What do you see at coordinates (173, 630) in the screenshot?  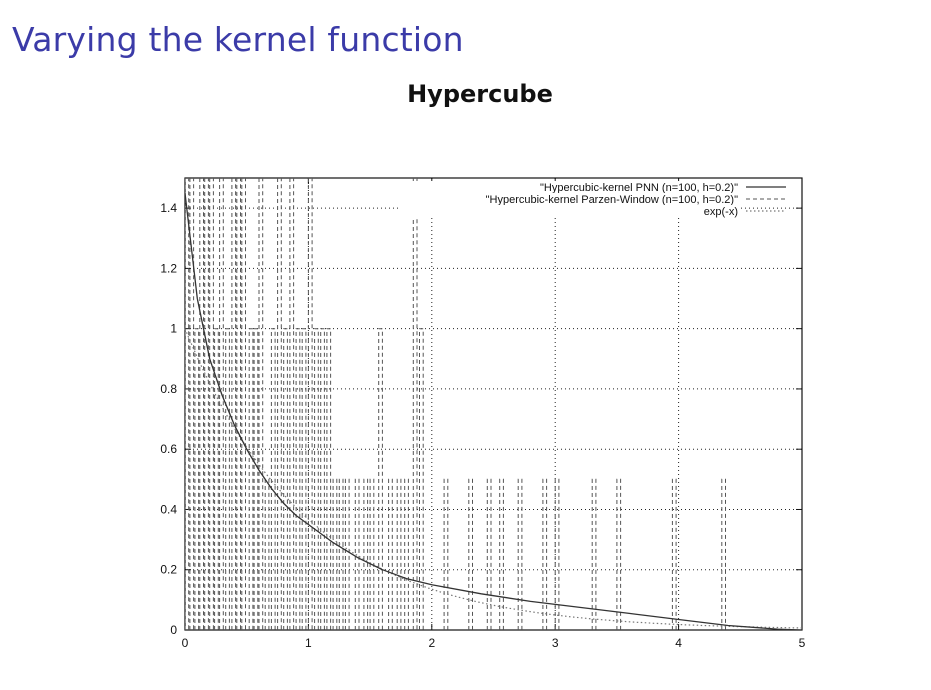 I see `y-tick-label: 0` at bounding box center [173, 630].